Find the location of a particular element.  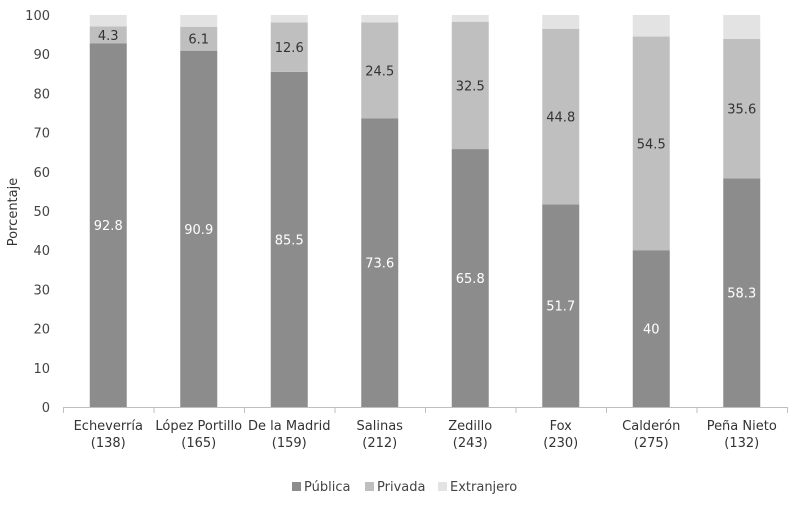

bar-pública-4 is located at coordinates (380, 262).